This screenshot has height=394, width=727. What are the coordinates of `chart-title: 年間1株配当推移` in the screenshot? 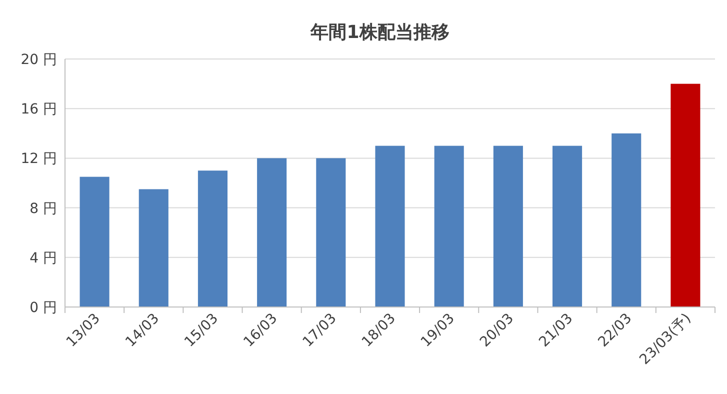 It's located at (380, 32).